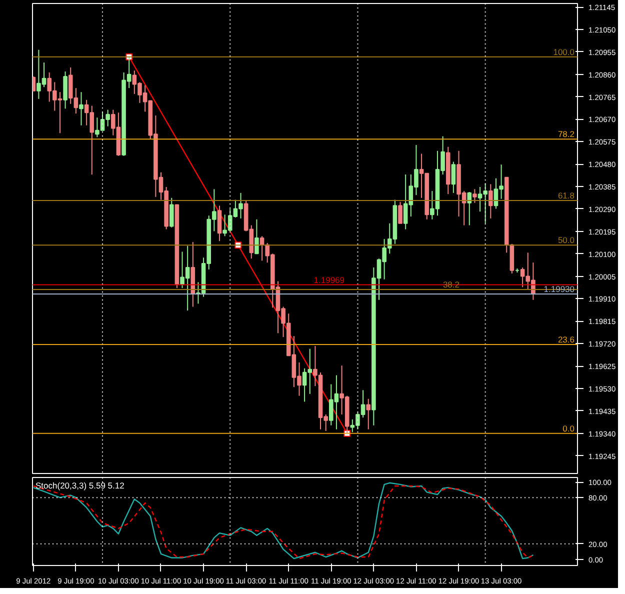 This screenshot has width=625, height=594. I want to click on annotation: 23.6, so click(566, 339).